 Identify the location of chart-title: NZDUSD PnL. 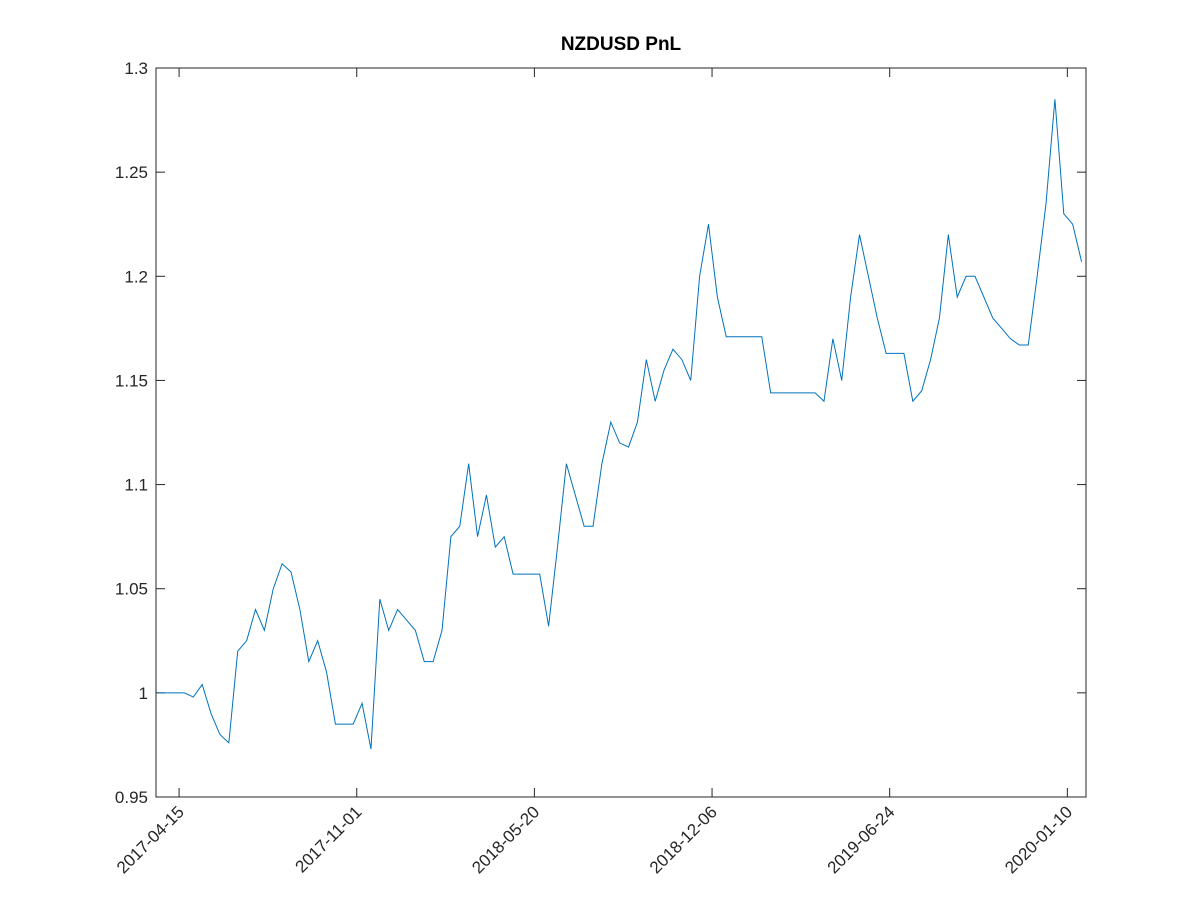
(621, 44).